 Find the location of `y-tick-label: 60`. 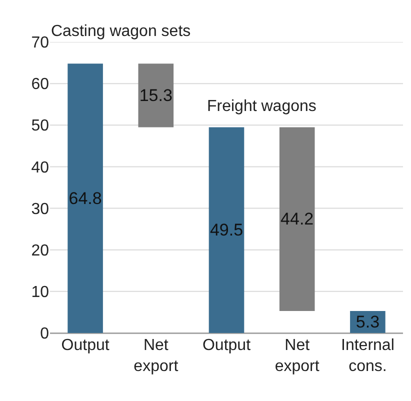

y-tick-label: 60 is located at coordinates (40, 85).